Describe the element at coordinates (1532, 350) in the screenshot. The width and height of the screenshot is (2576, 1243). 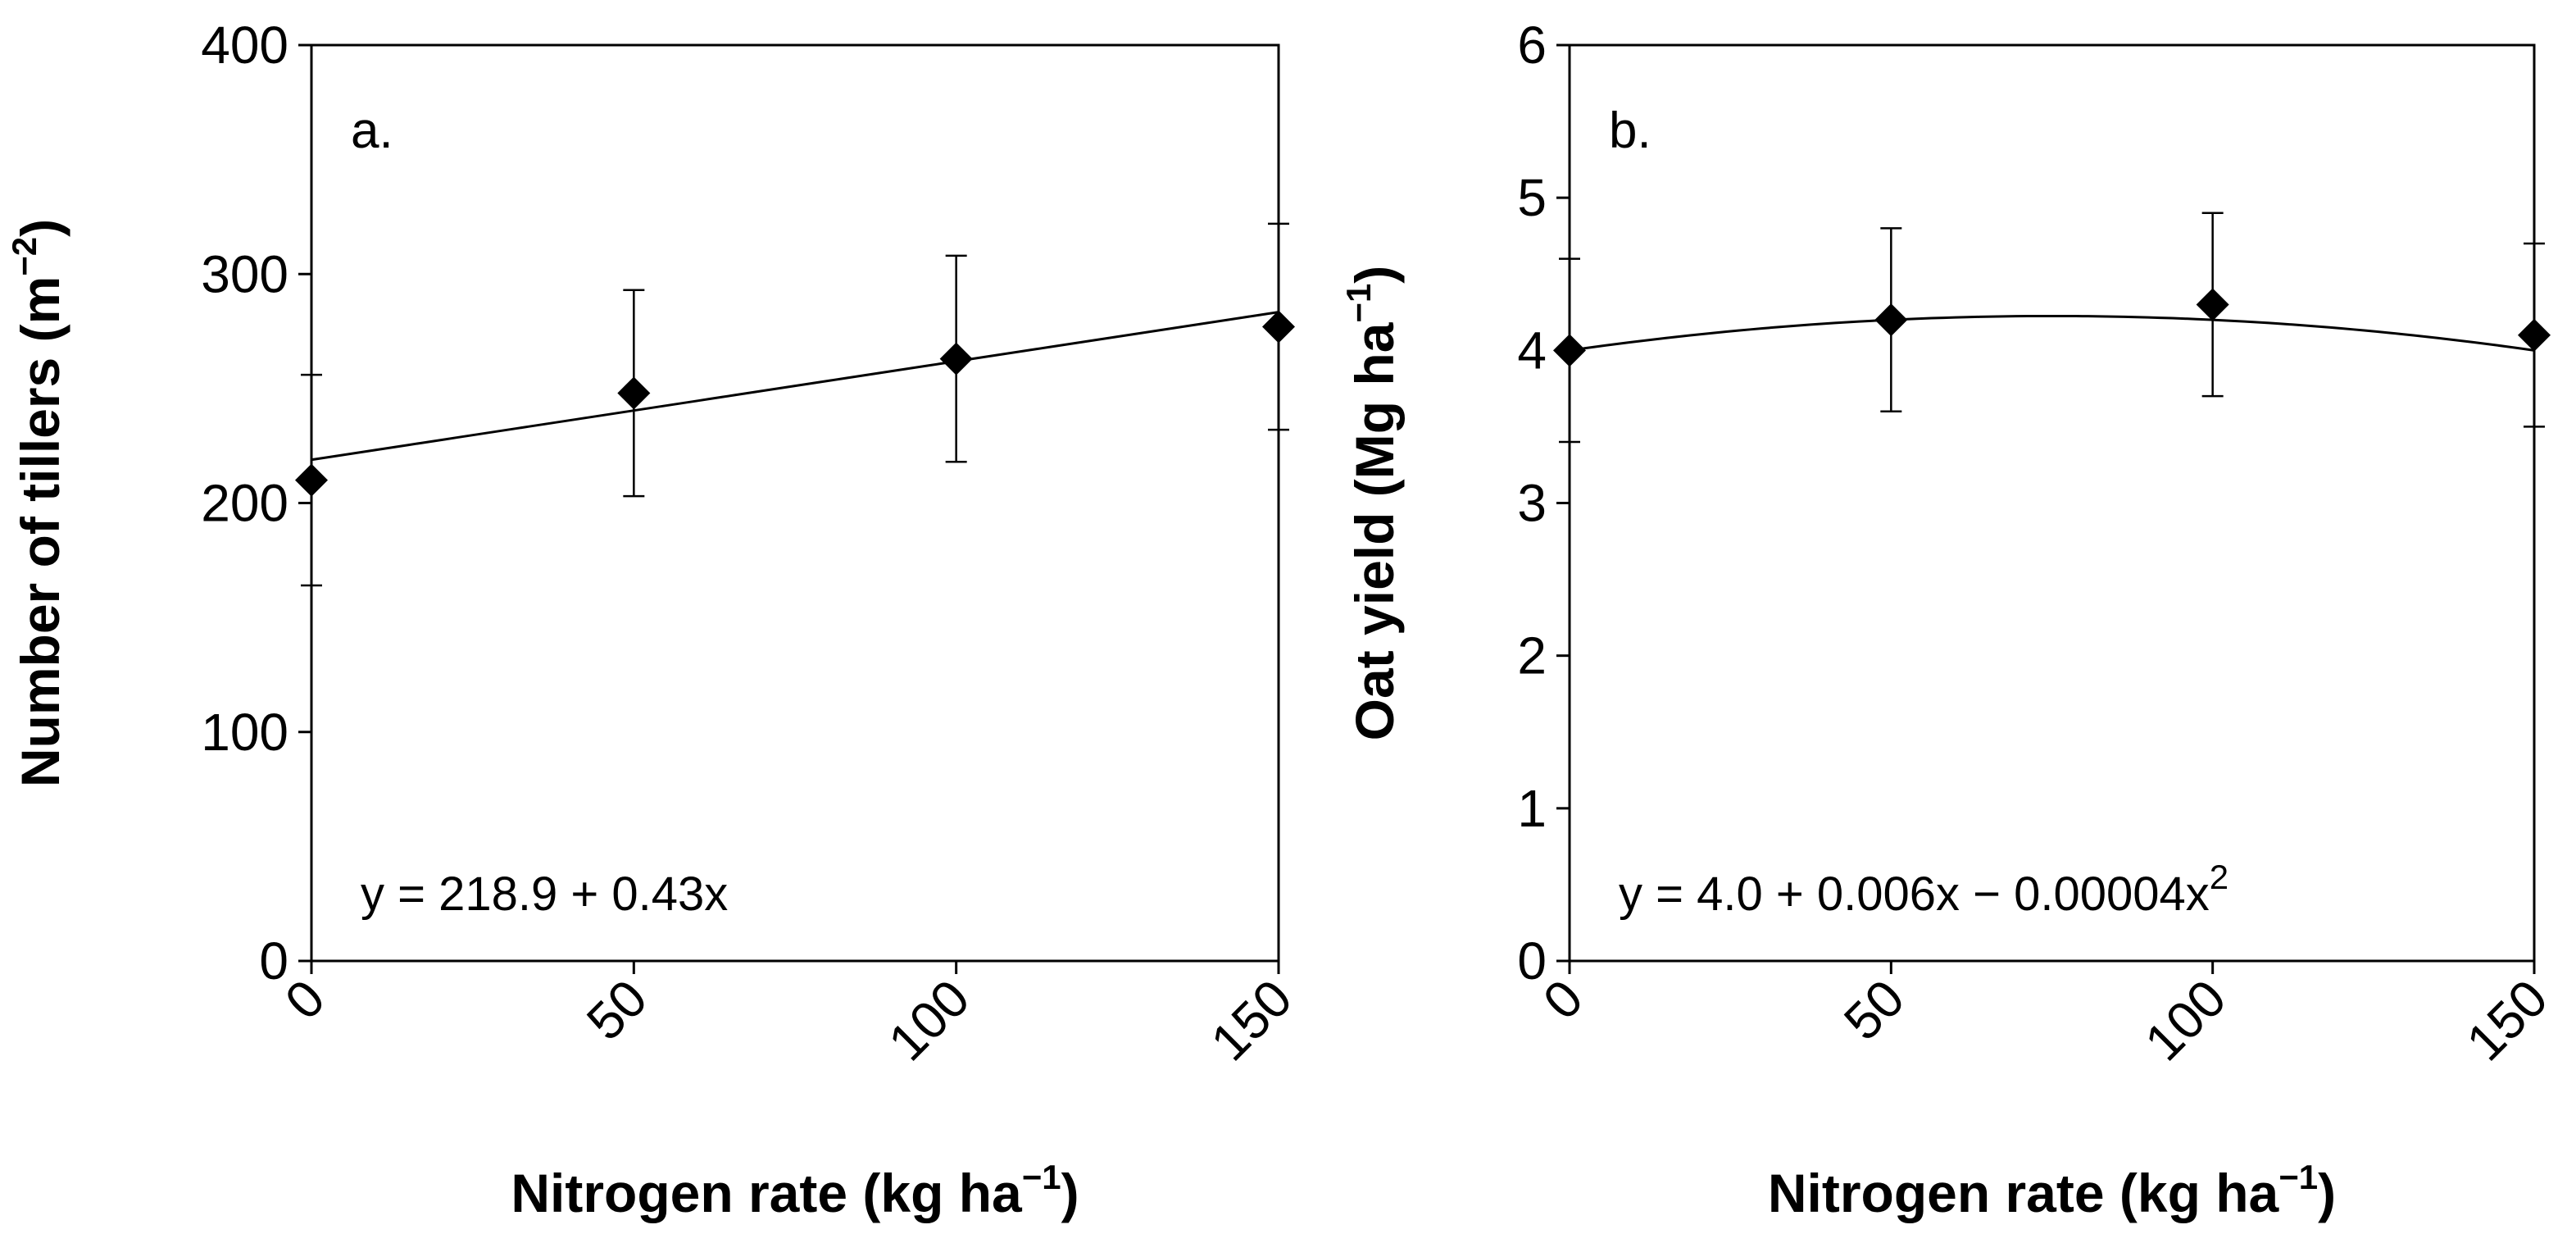
I see `y-tick-label: 4` at that location.